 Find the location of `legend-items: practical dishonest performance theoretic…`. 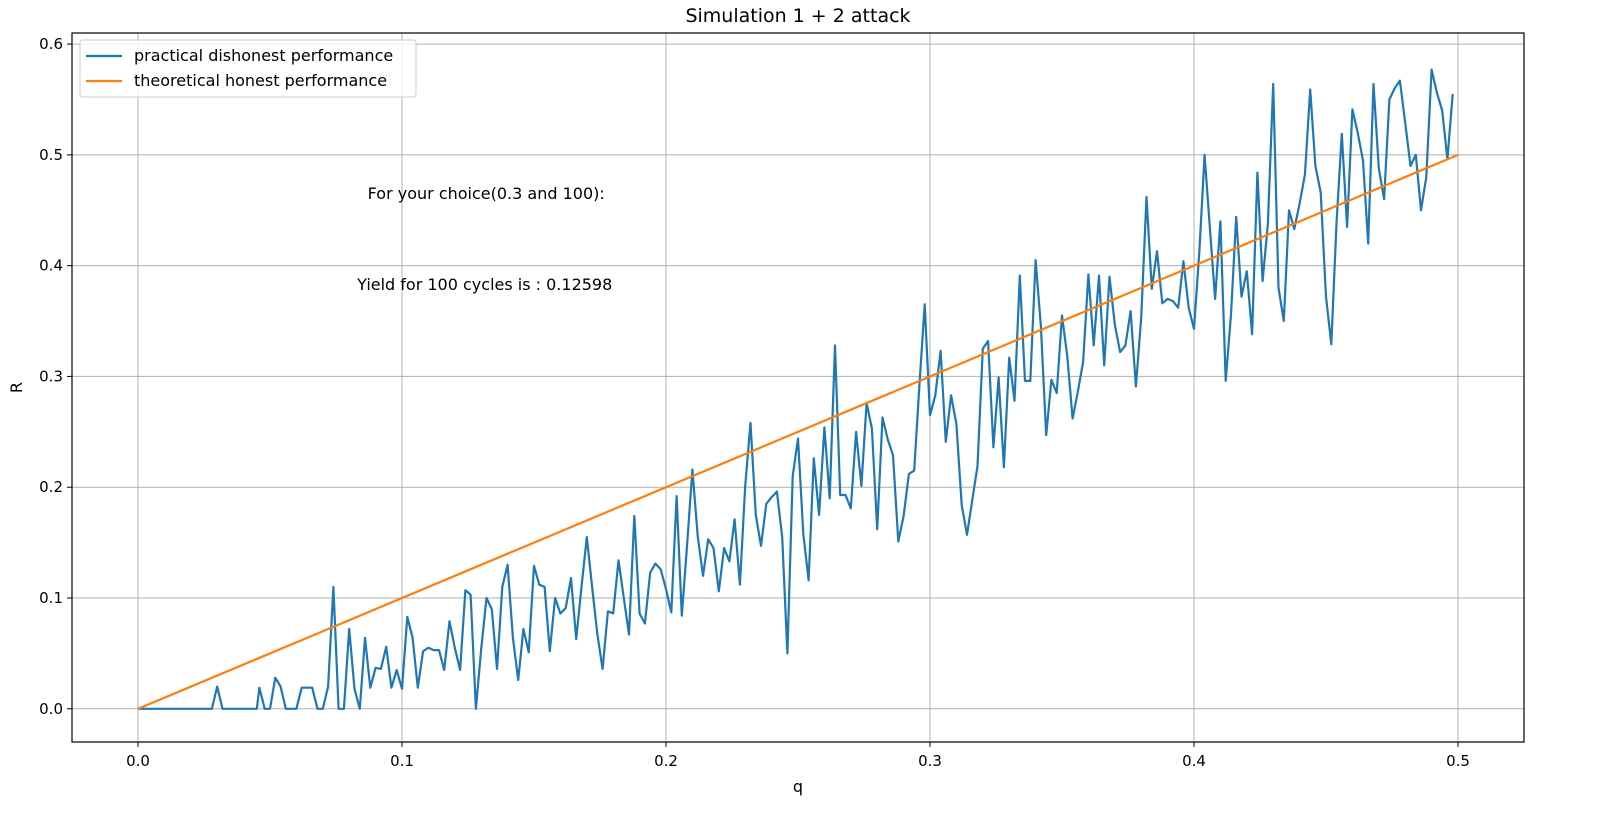

legend-items: practical dishonest performance theoretic… is located at coordinates (239, 68).